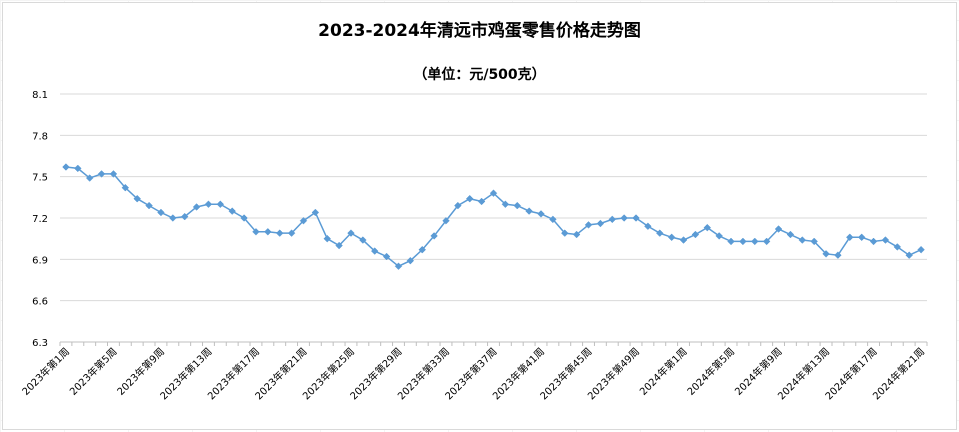  I want to click on y-tick-label: 6.3, so click(40, 343).